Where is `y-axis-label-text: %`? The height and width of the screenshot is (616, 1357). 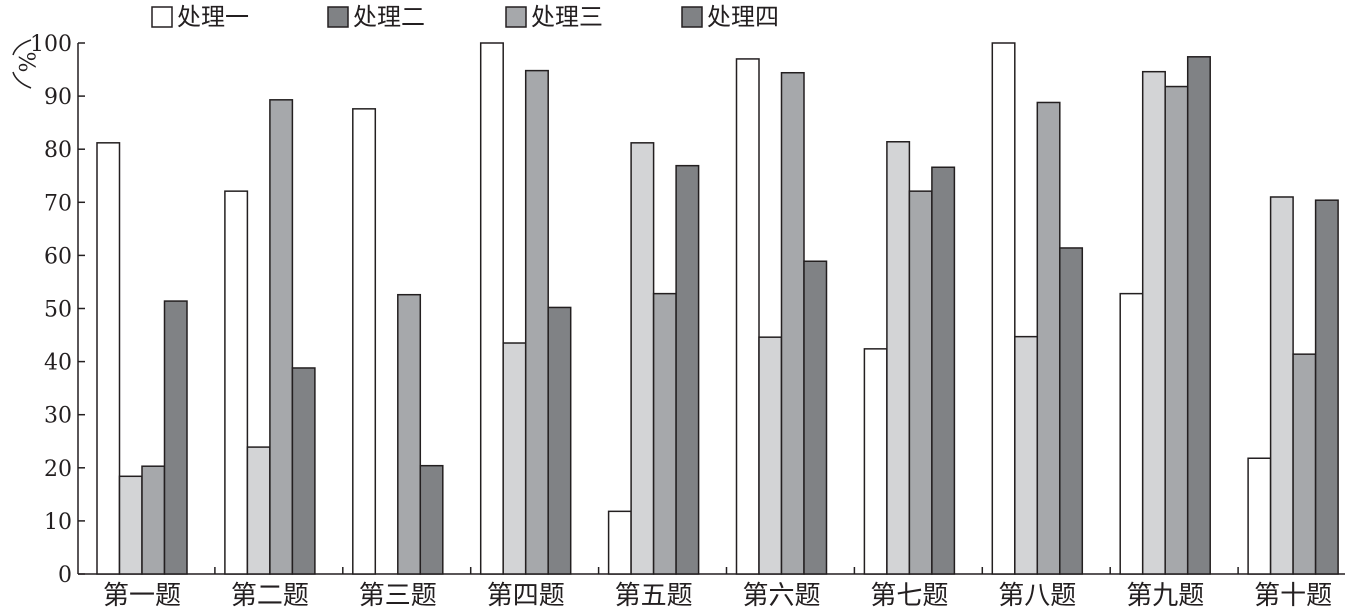
y-axis-label-text: % is located at coordinates (25, 62).